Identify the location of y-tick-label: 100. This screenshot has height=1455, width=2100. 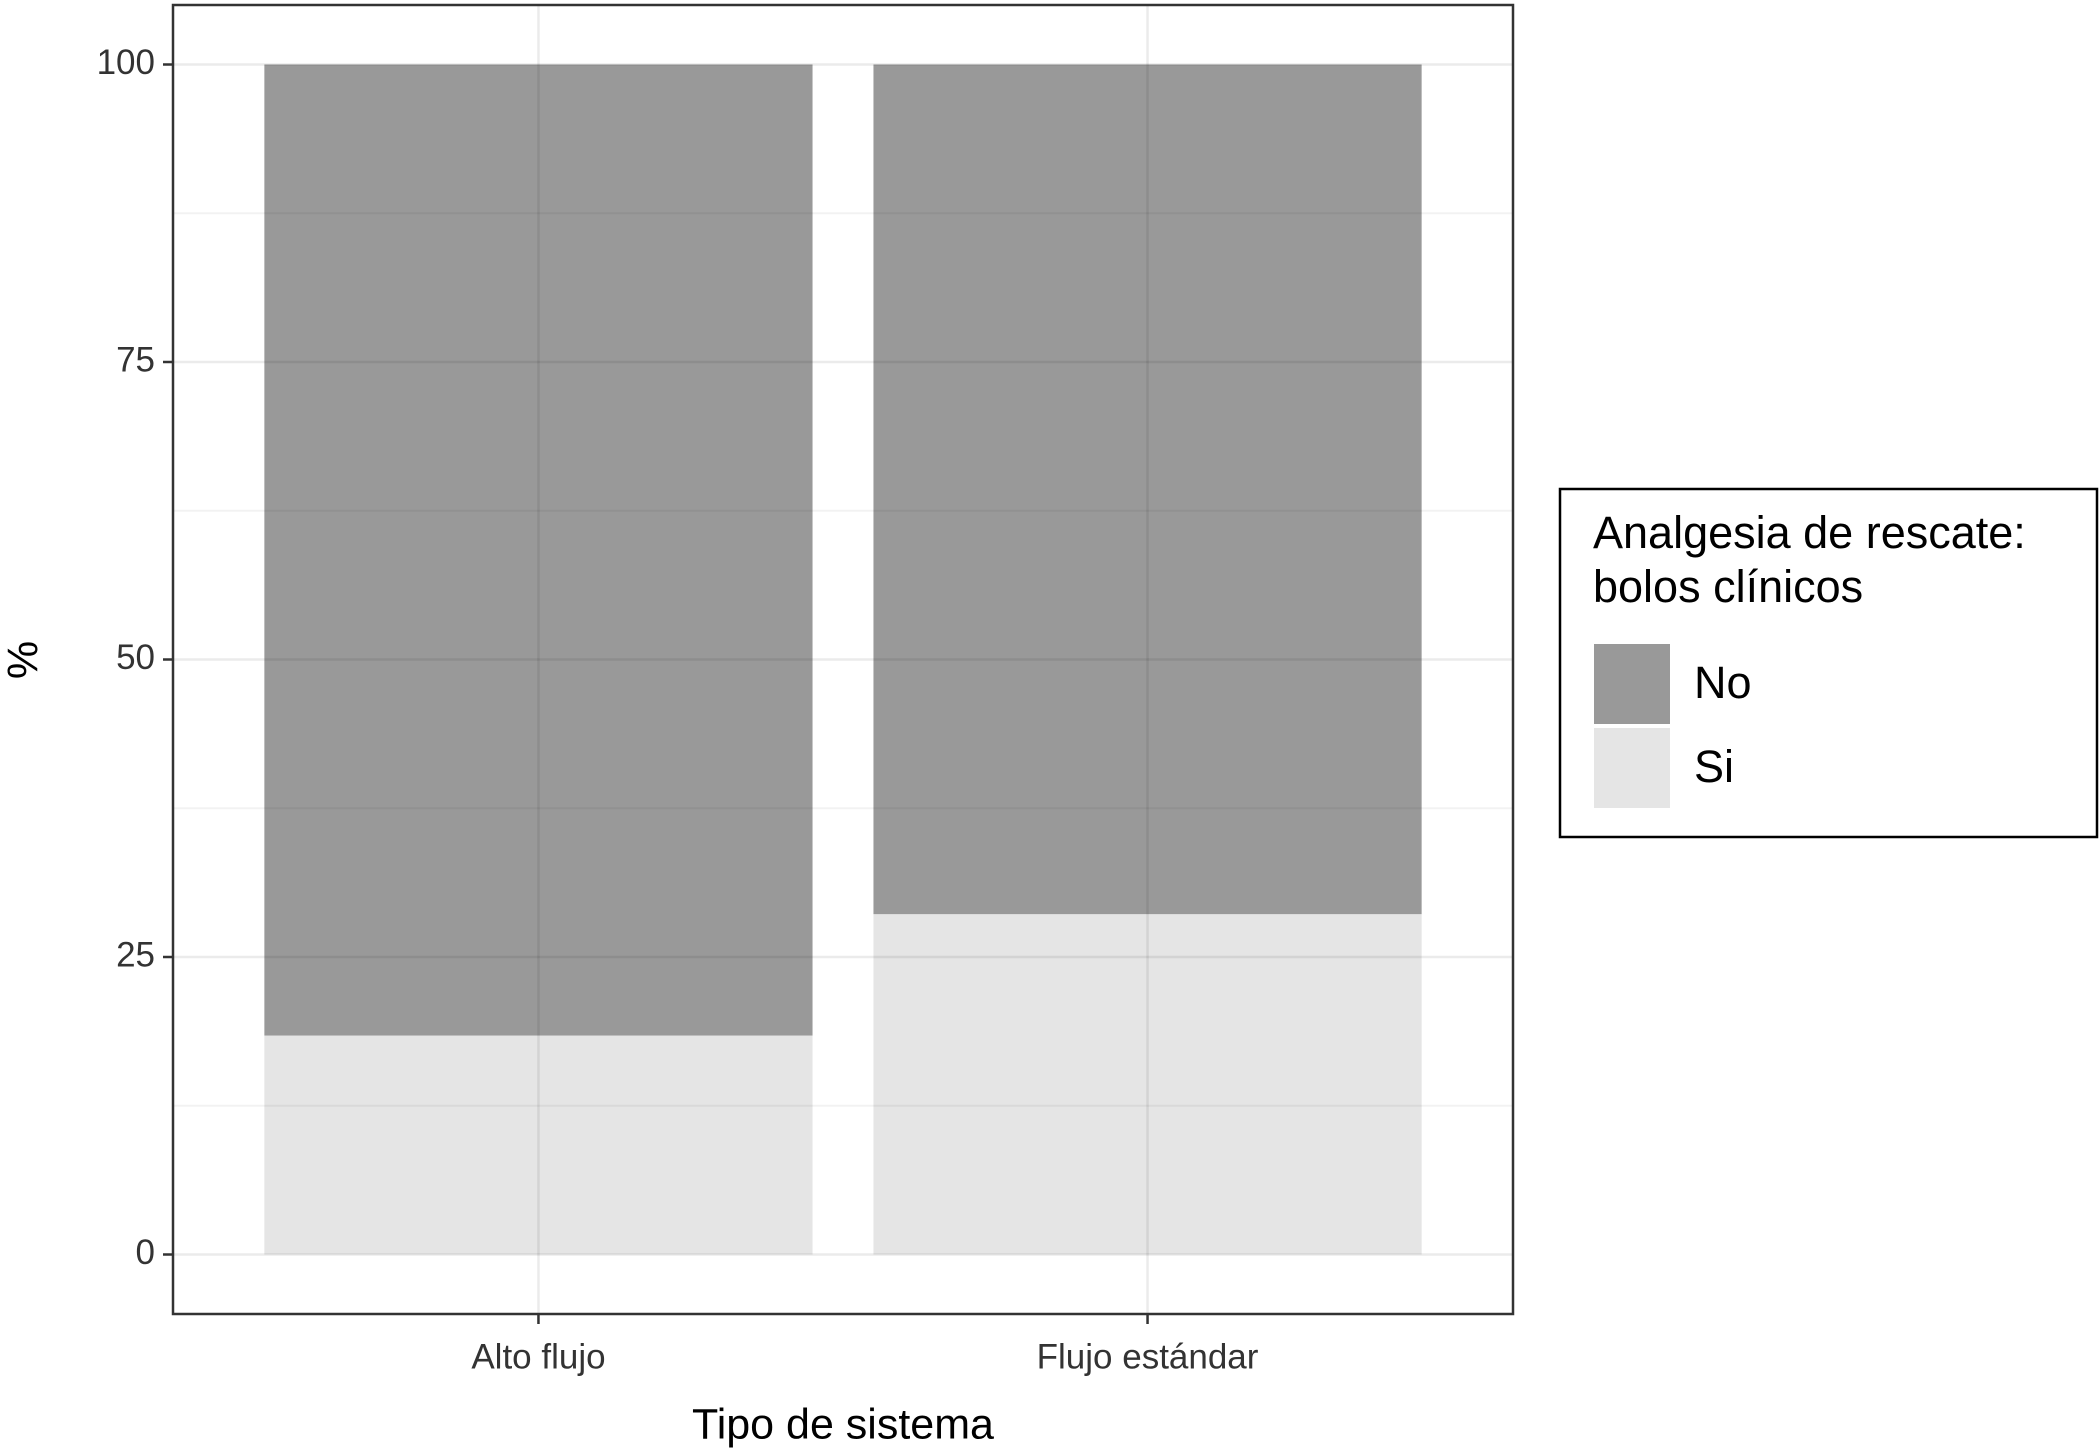
(126, 62).